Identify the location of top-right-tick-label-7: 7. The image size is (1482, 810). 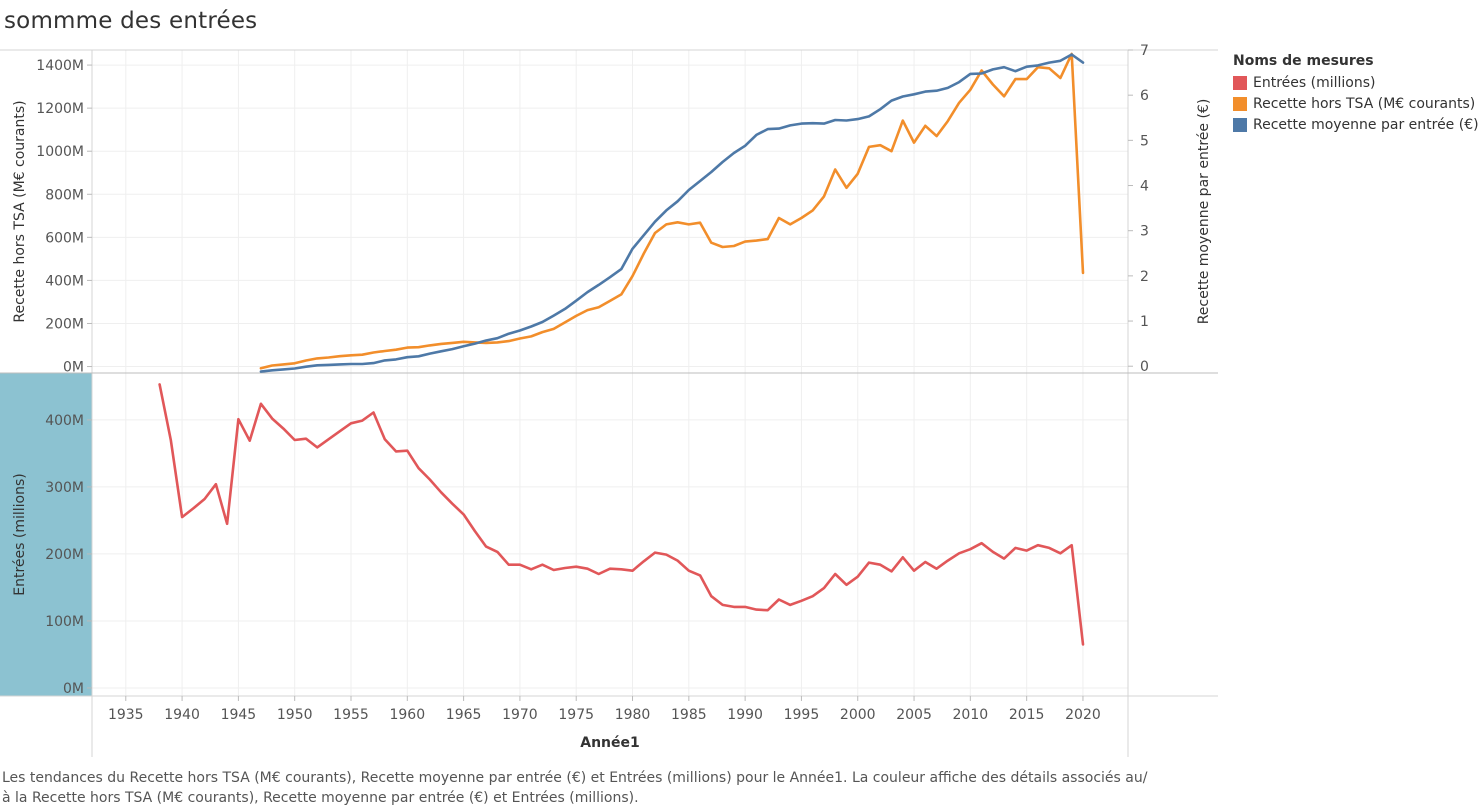
(1144, 51).